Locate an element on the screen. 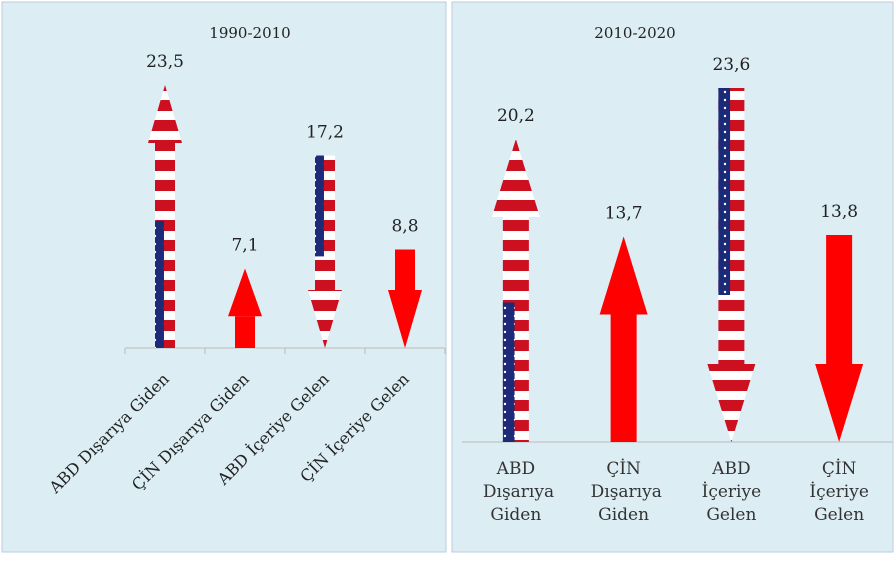 The width and height of the screenshot is (895, 564). category-label: ABD İçeriye Gelen is located at coordinates (731, 492).